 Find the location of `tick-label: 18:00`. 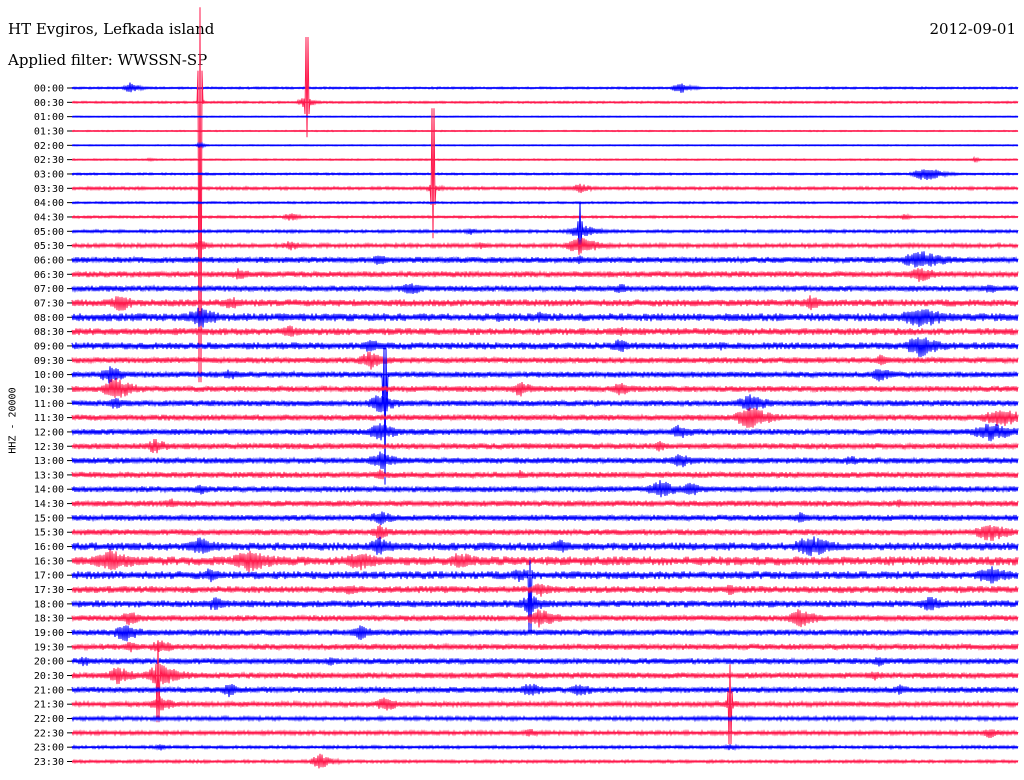

tick-label: 18:00 is located at coordinates (49, 604).